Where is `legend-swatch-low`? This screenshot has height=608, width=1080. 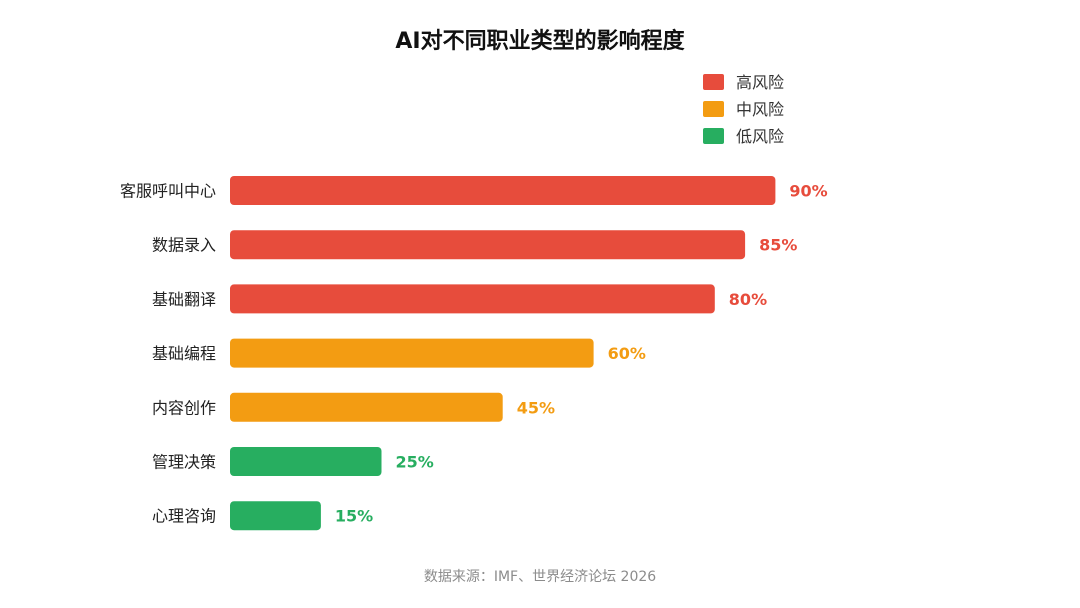
legend-swatch-low is located at coordinates (713, 136).